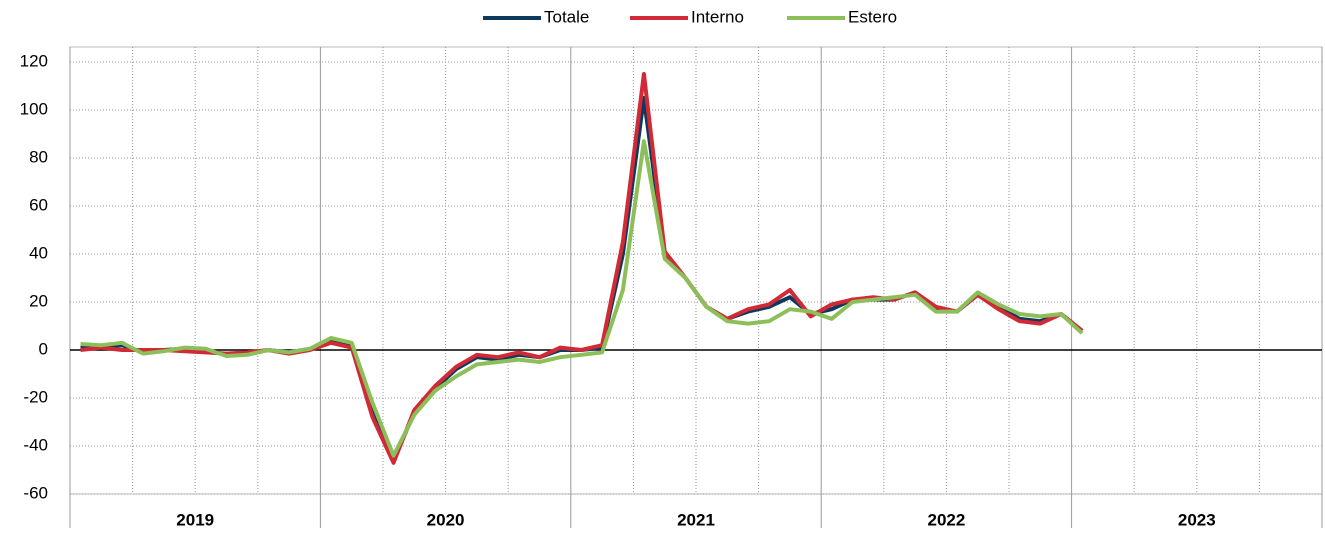  Describe the element at coordinates (35, 396) in the screenshot. I see `y-tick-label: -20` at that location.